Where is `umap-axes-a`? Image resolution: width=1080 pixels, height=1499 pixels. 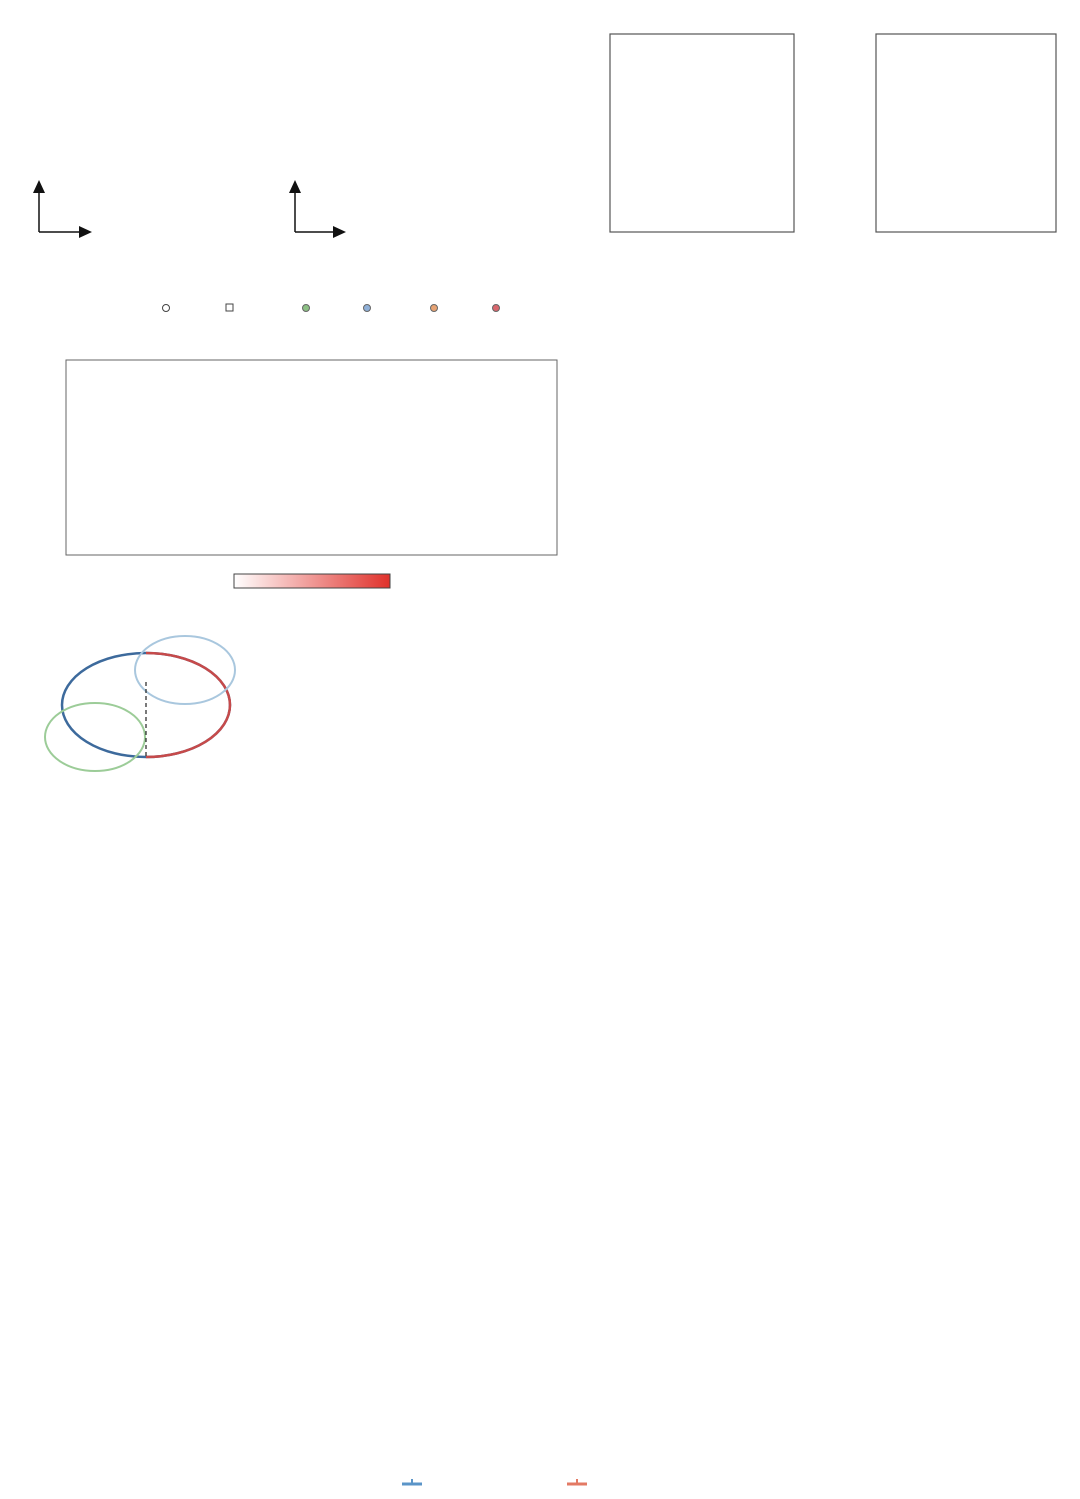 umap-axes-a is located at coordinates (62, 209).